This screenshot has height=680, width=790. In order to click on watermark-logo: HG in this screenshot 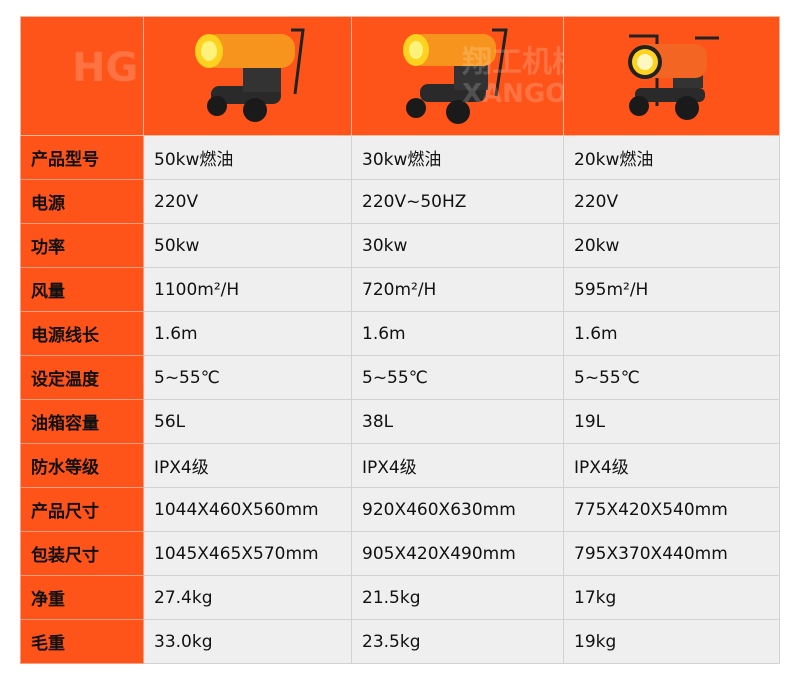, I will do `click(105, 68)`.